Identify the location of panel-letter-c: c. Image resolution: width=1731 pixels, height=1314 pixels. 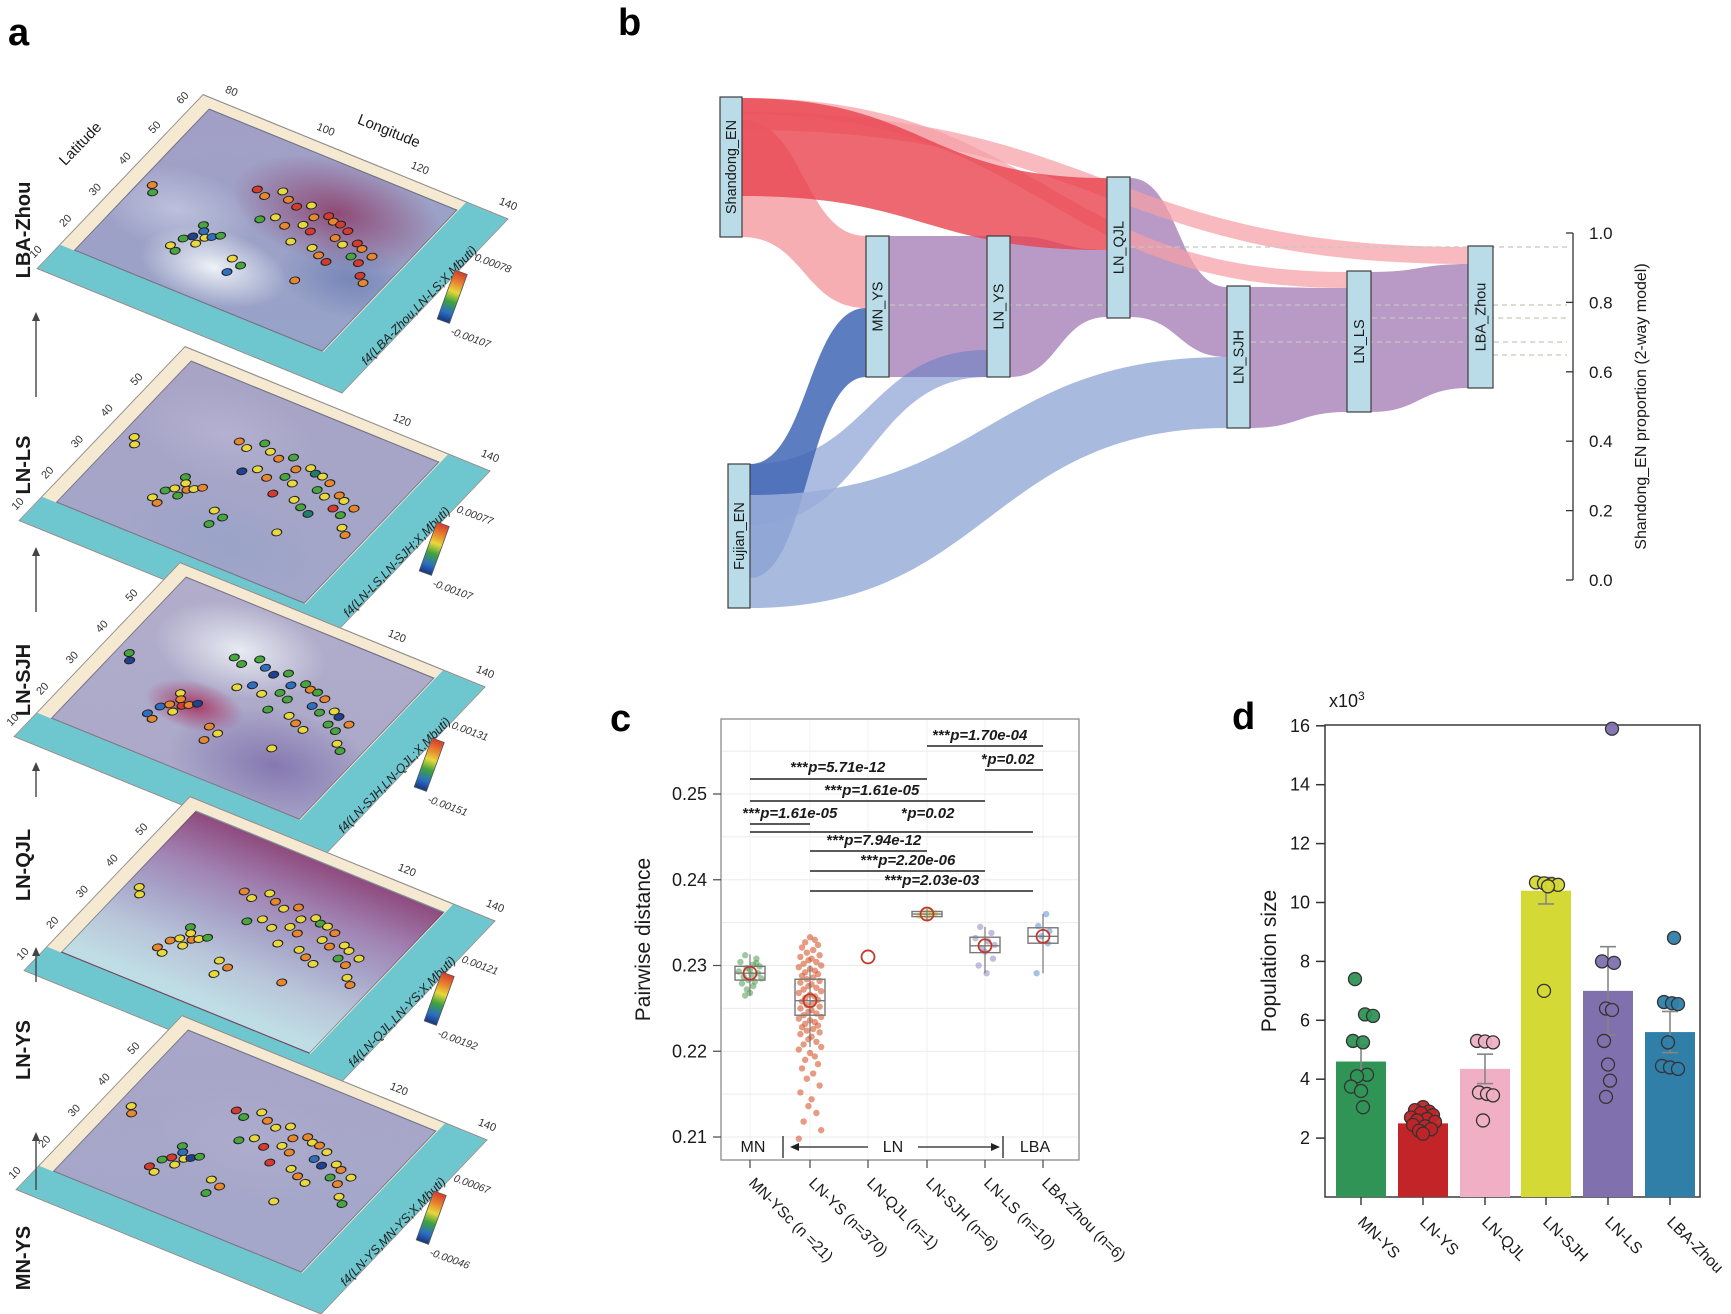
(621, 719).